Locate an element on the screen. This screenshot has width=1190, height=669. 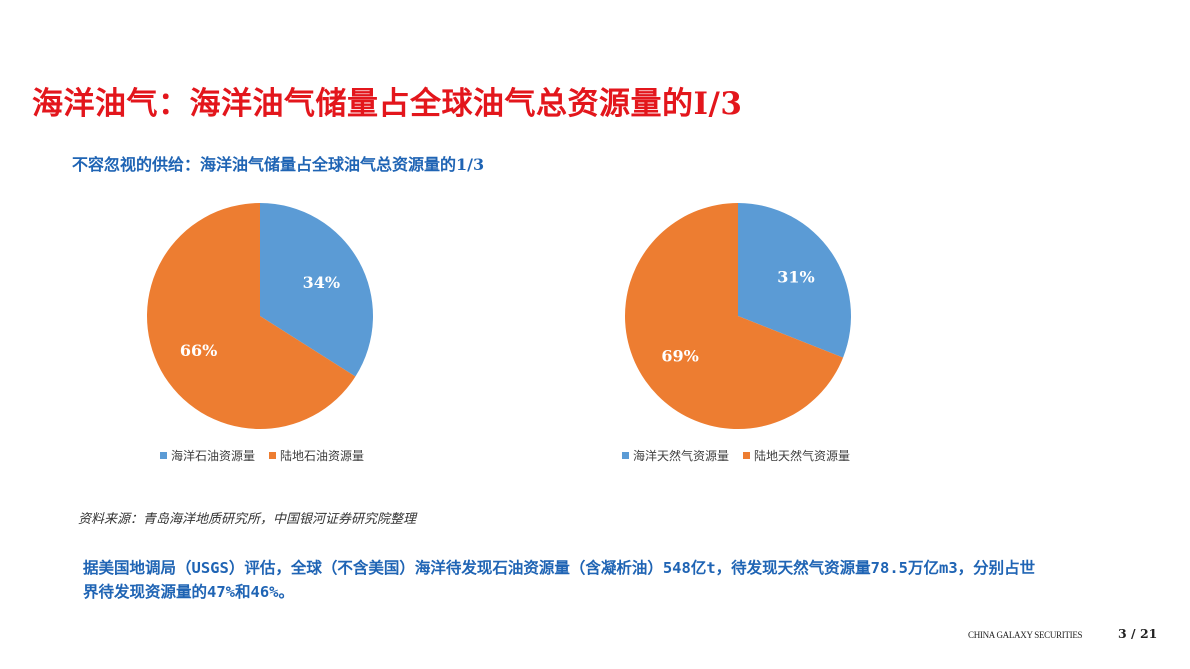
legend-label: 海洋石油资源量 is located at coordinates (213, 456).